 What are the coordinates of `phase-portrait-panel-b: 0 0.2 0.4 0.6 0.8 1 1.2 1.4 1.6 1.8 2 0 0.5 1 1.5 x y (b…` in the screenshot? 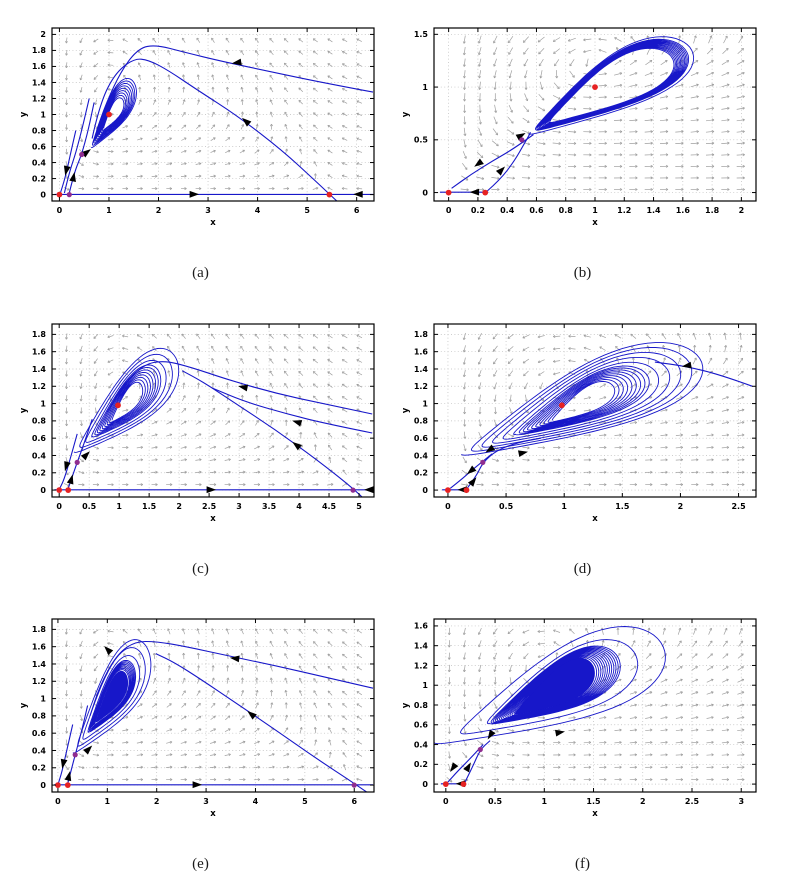 It's located at (582, 149).